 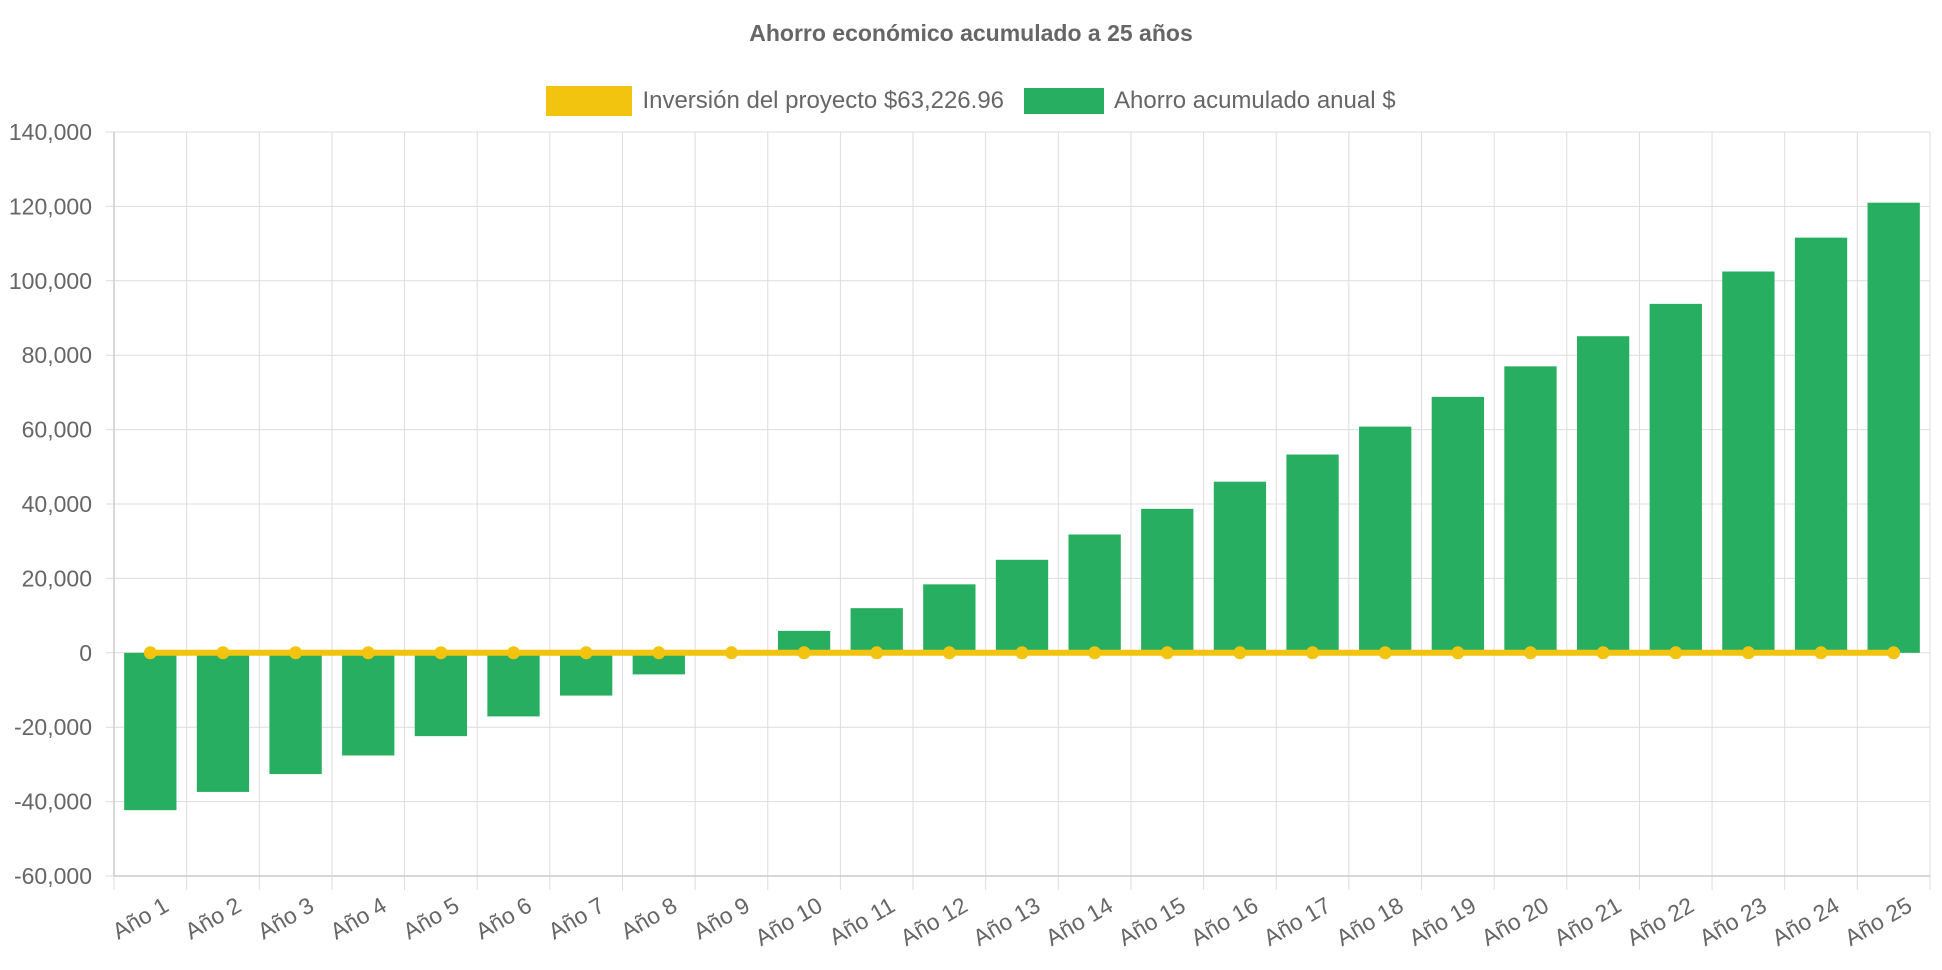 I want to click on x-tick-label: Año 8, so click(x=648, y=918).